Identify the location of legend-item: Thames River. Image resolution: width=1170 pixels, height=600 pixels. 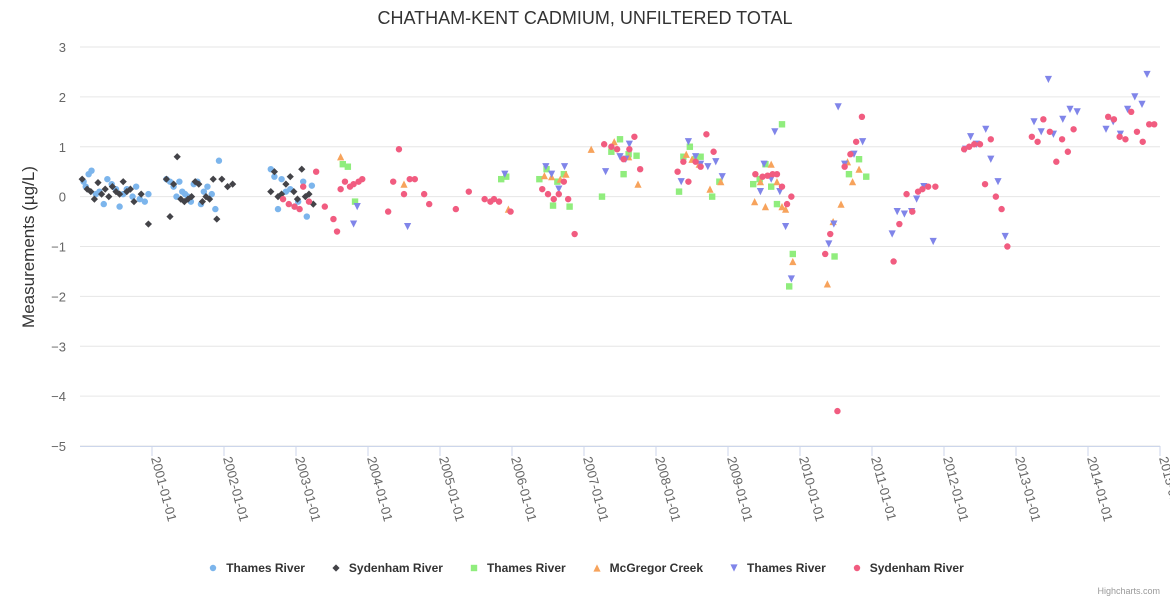
(776, 568).